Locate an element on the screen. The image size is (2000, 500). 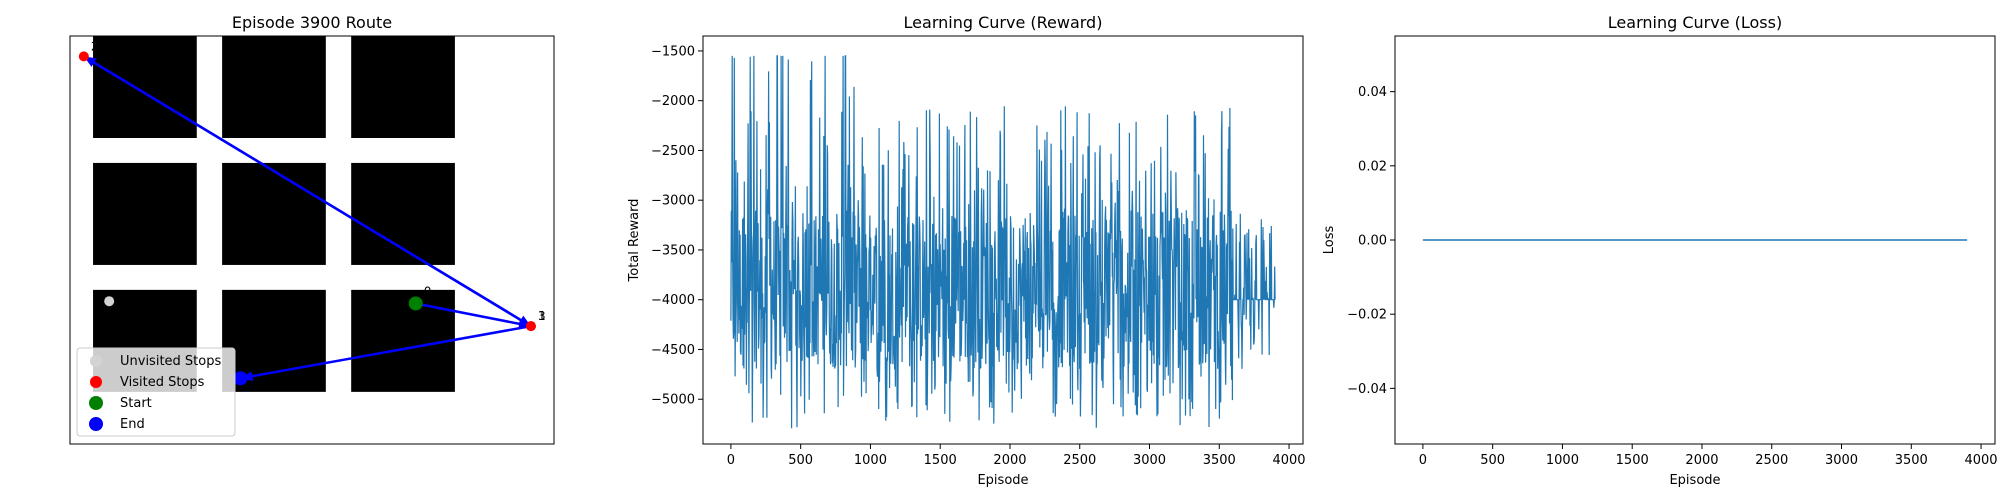
y-tick-label: −4000 is located at coordinates (673, 300).